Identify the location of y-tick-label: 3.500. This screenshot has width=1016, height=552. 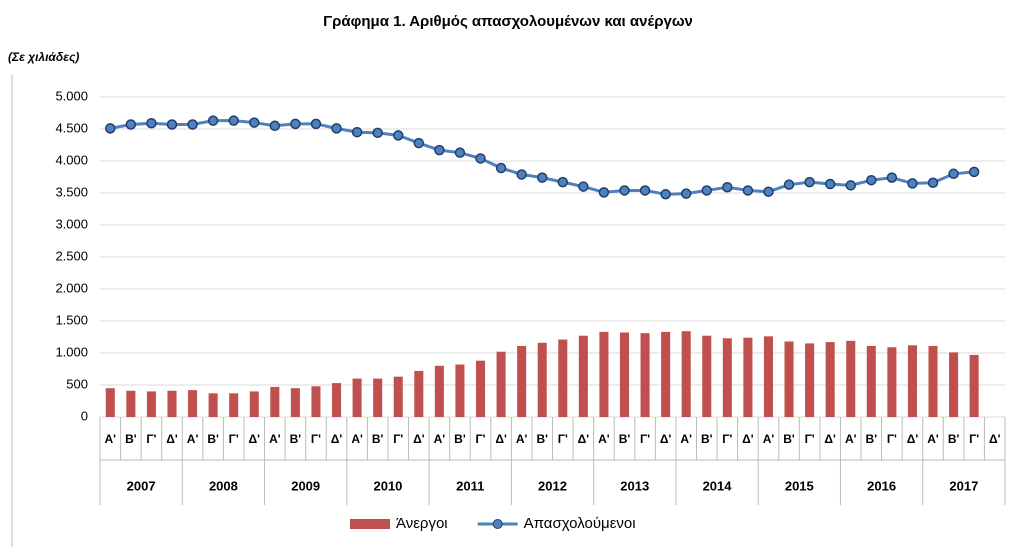
(71, 191).